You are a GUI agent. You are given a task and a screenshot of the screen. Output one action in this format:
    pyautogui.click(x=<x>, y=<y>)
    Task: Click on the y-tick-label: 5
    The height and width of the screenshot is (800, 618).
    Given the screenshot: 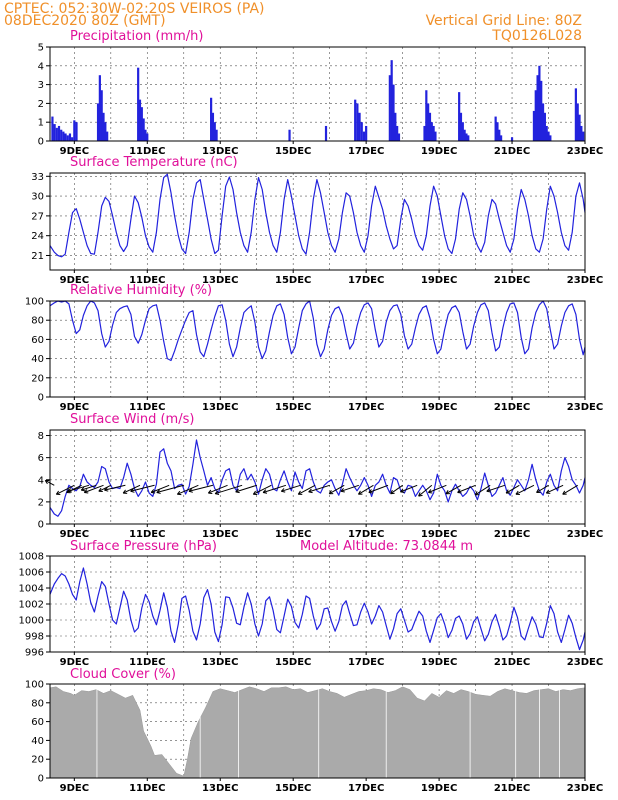 What is the action you would take?
    pyautogui.click(x=41, y=48)
    